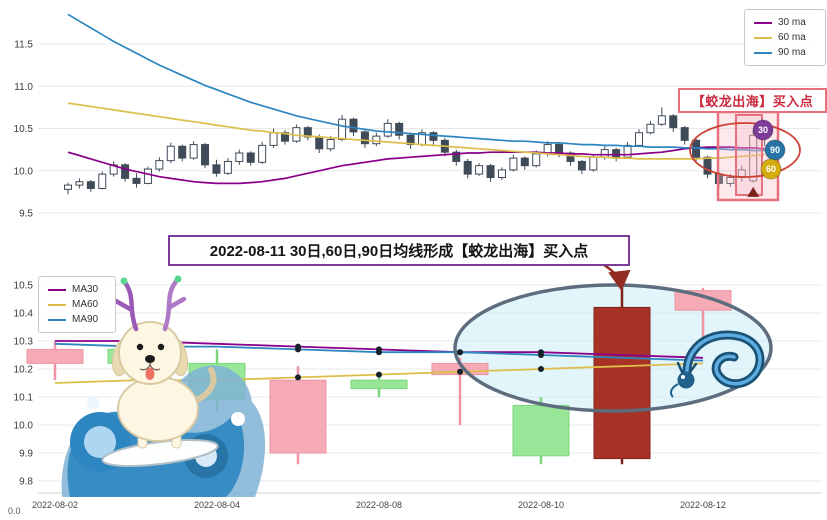  I want to click on legend-item: MA90, so click(77, 319).